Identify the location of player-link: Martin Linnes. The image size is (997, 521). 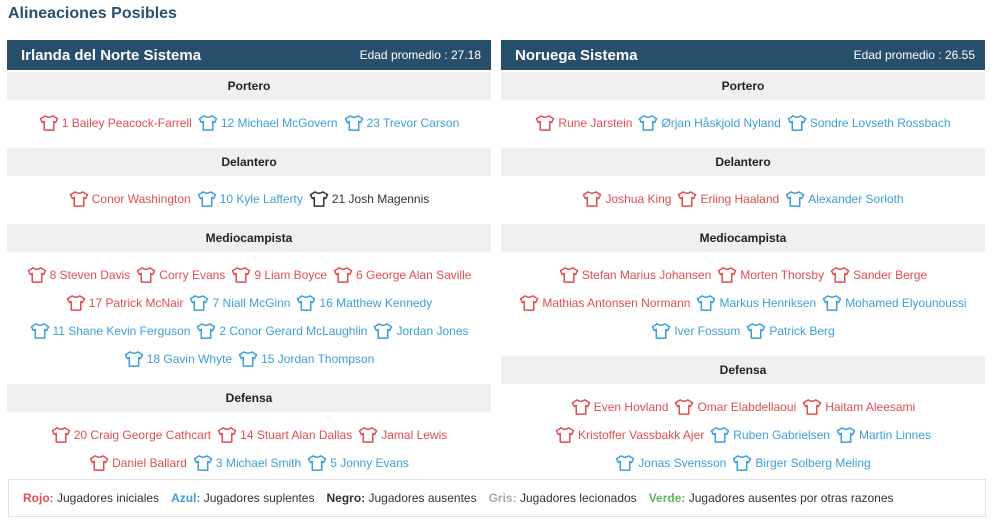
(883, 435).